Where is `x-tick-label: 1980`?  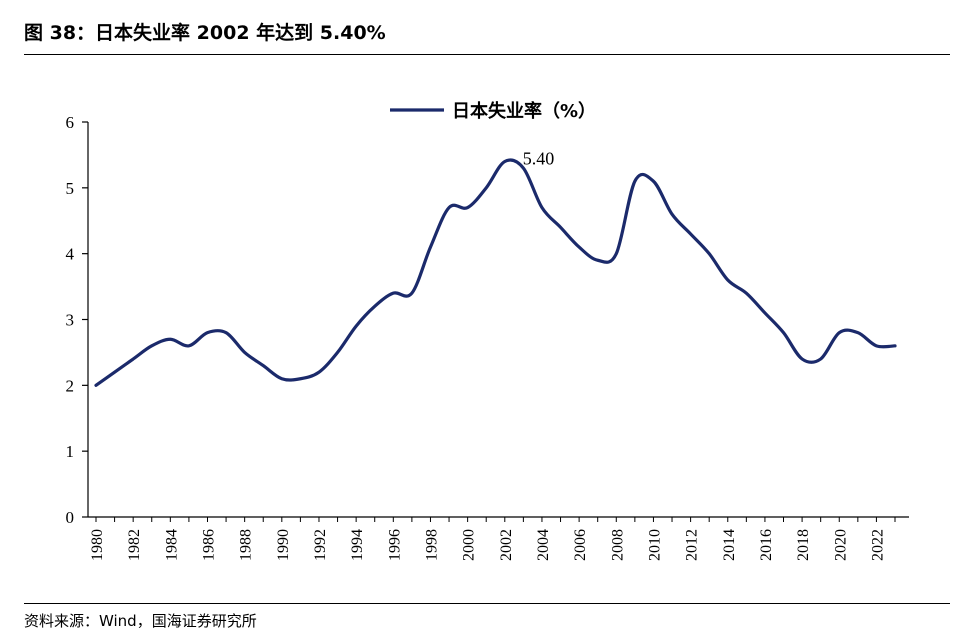
x-tick-label: 1980 is located at coordinates (97, 545).